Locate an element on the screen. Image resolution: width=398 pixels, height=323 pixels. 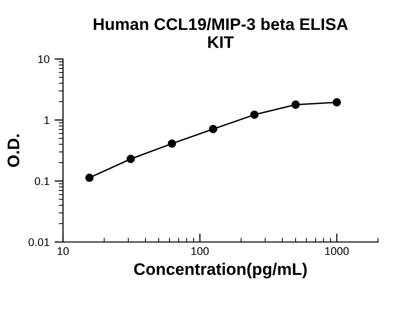
x-tick-label: 1000 is located at coordinates (337, 251).